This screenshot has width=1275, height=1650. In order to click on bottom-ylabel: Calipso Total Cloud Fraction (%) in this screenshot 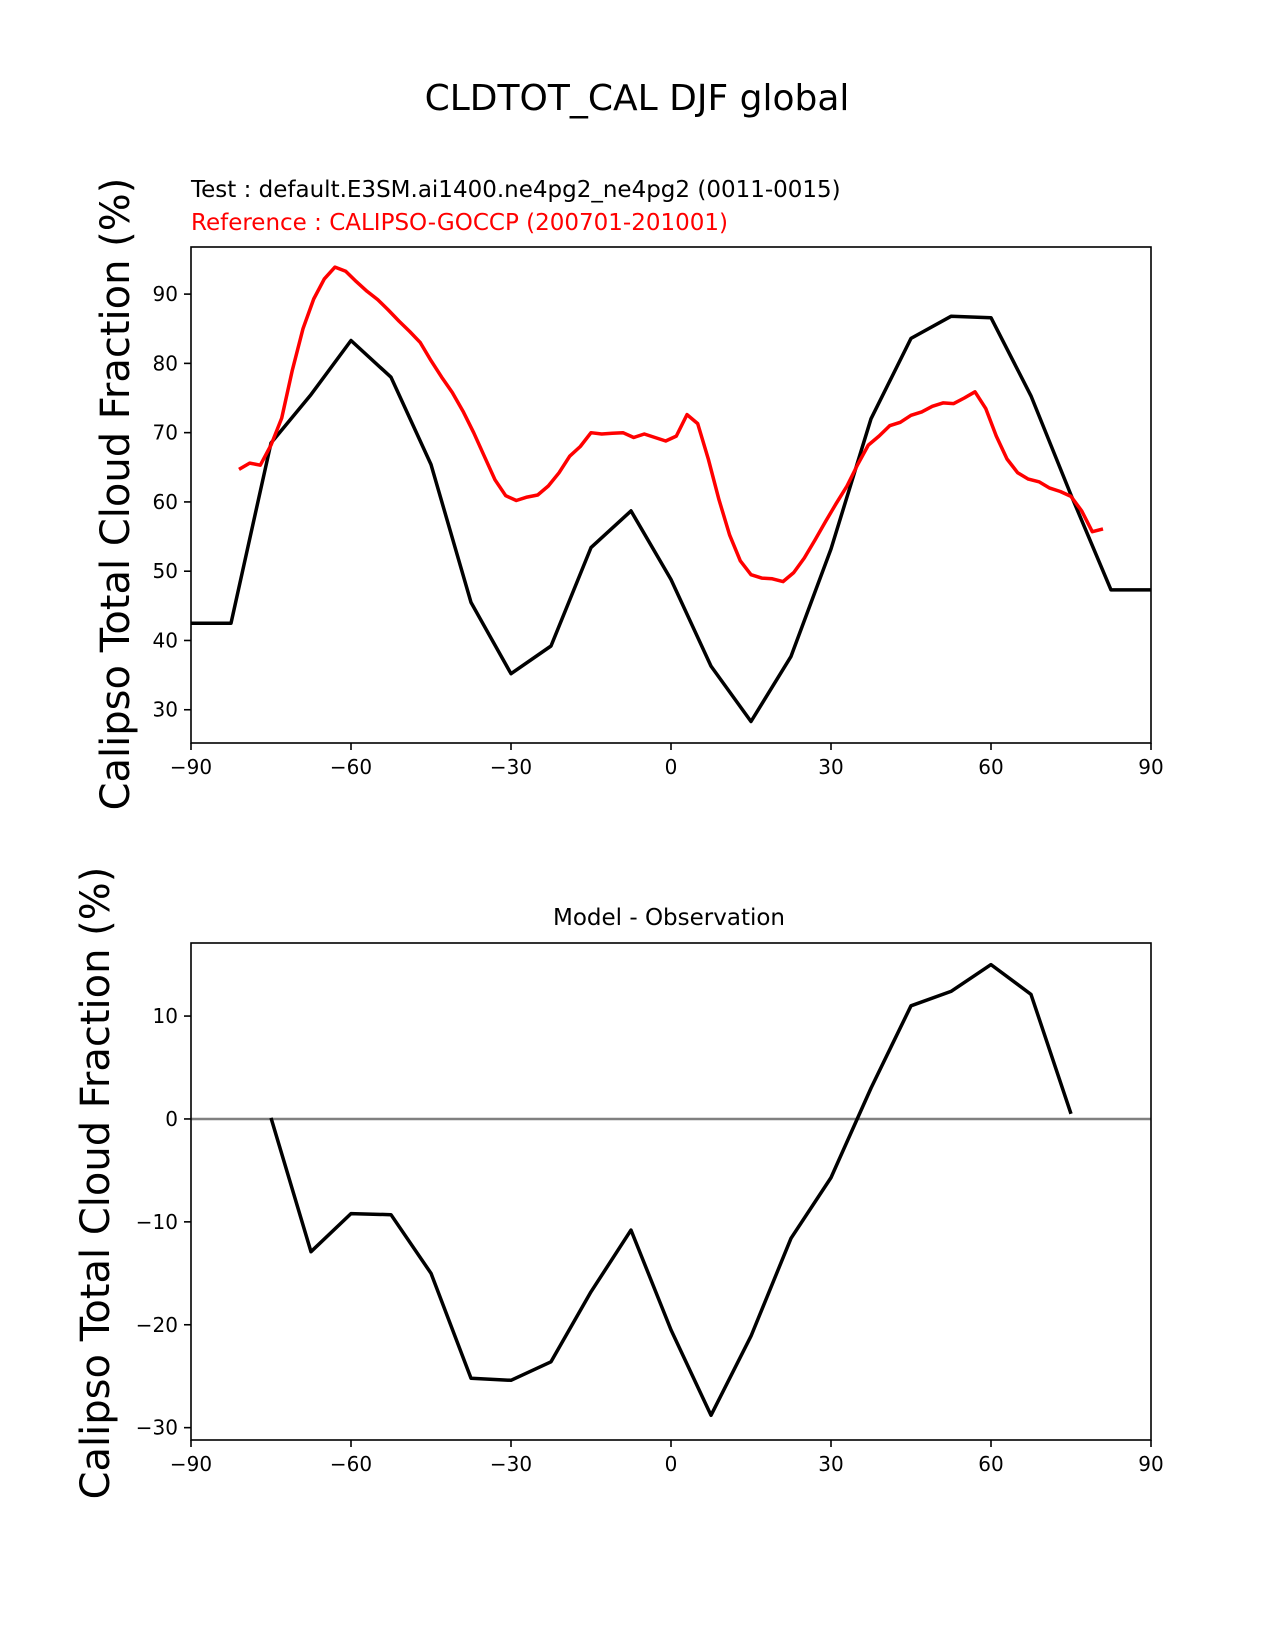, I will do `click(96, 1183)`.